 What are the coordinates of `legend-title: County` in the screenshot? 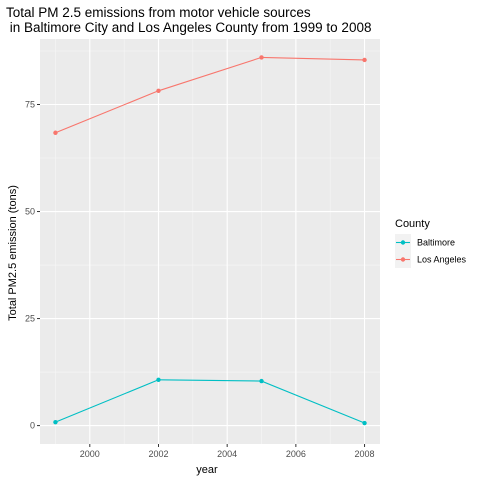 It's located at (412, 224).